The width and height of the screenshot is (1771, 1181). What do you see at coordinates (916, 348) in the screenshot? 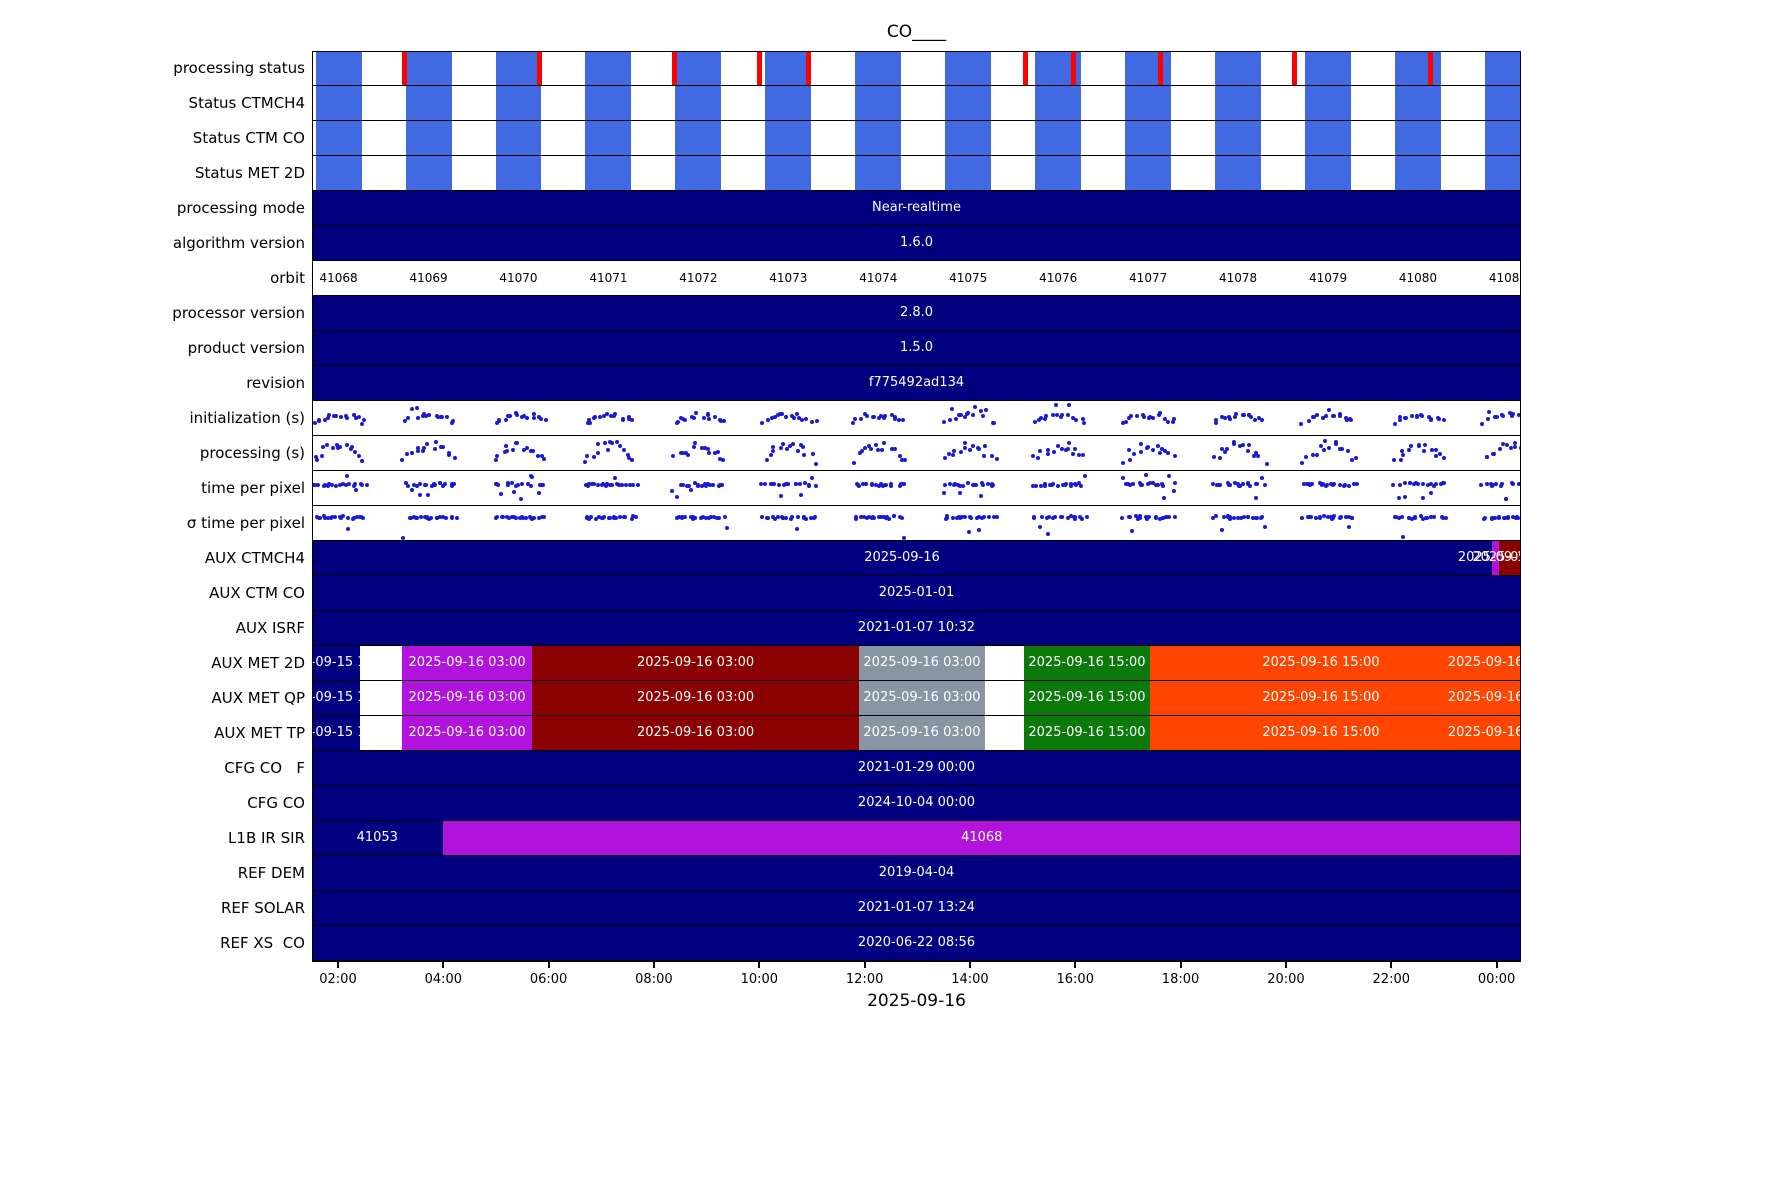
I see `bar-segment: 1.5.0` at bounding box center [916, 348].